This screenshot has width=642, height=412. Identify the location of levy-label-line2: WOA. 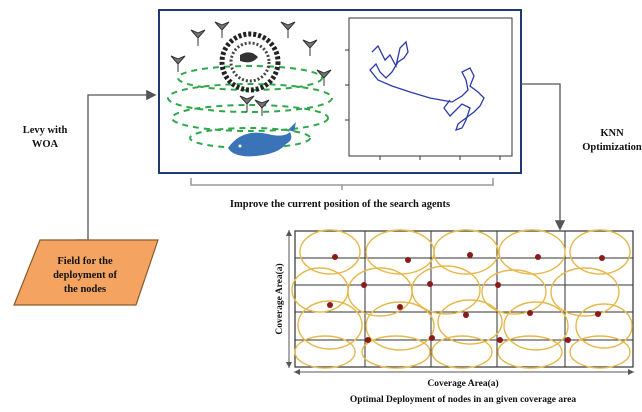
(45, 144).